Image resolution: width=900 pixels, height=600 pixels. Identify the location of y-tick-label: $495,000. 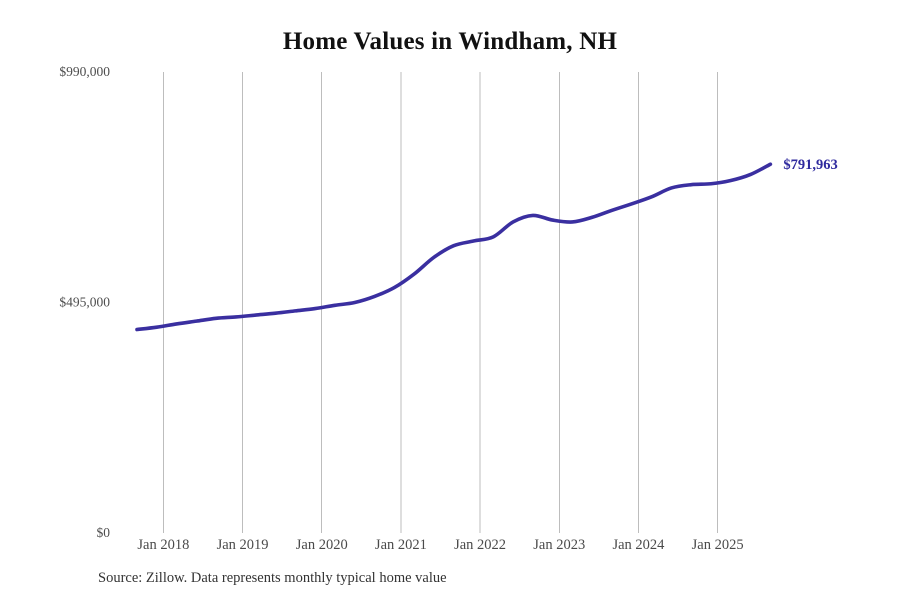
(84, 302).